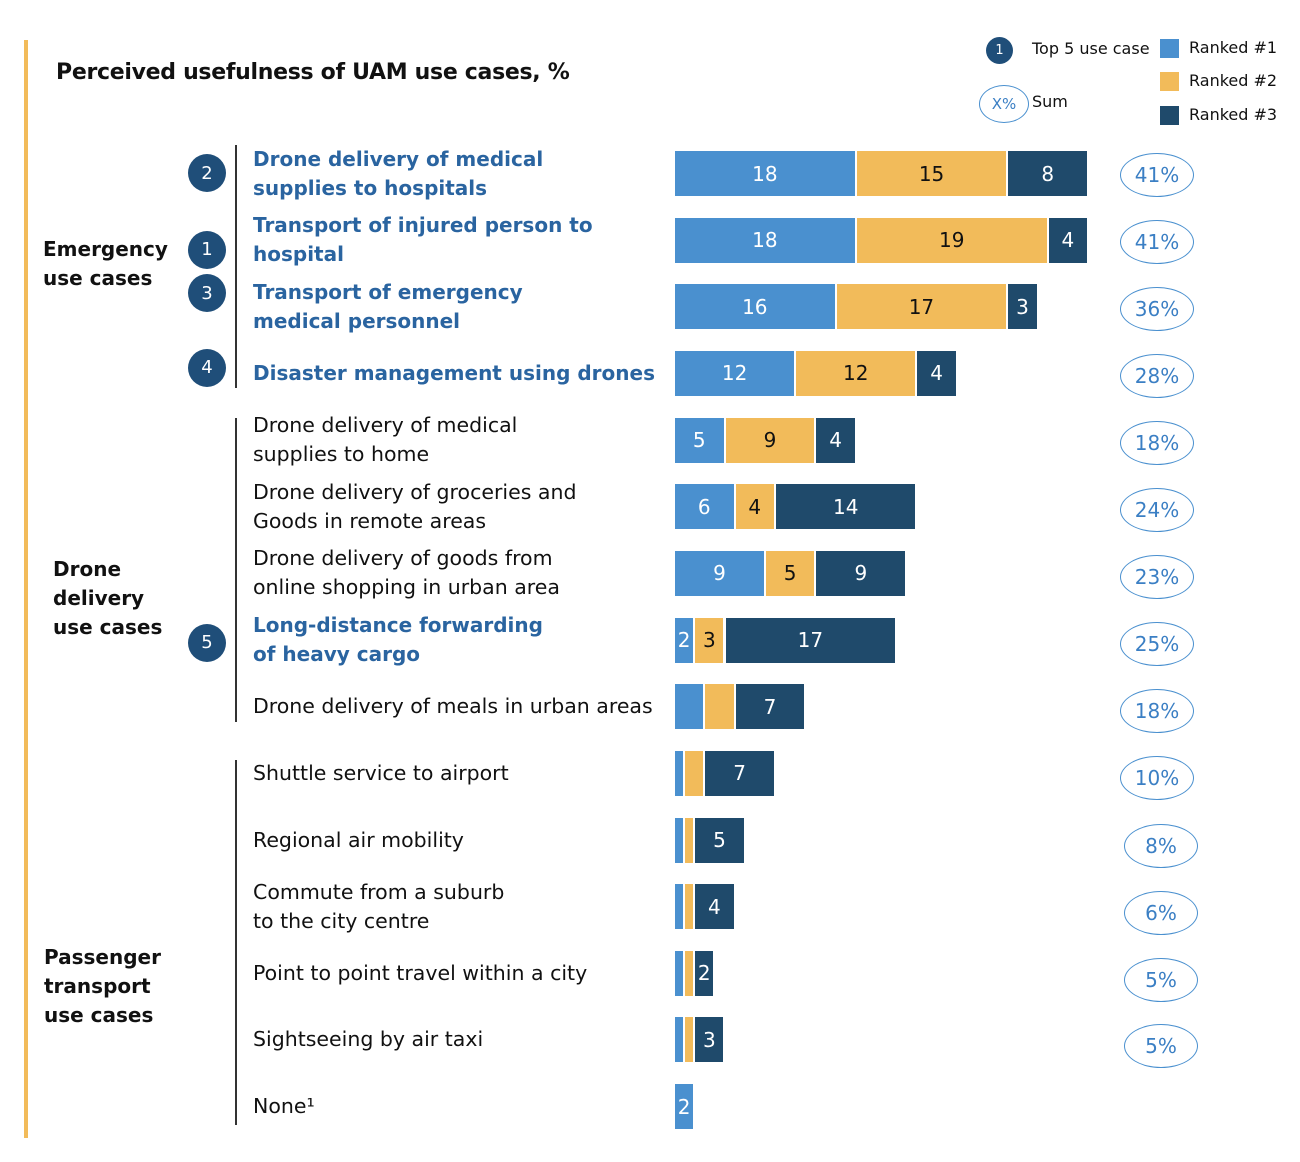 The image size is (1300, 1162). What do you see at coordinates (1157, 577) in the screenshot?
I see `sum-value: 23%` at bounding box center [1157, 577].